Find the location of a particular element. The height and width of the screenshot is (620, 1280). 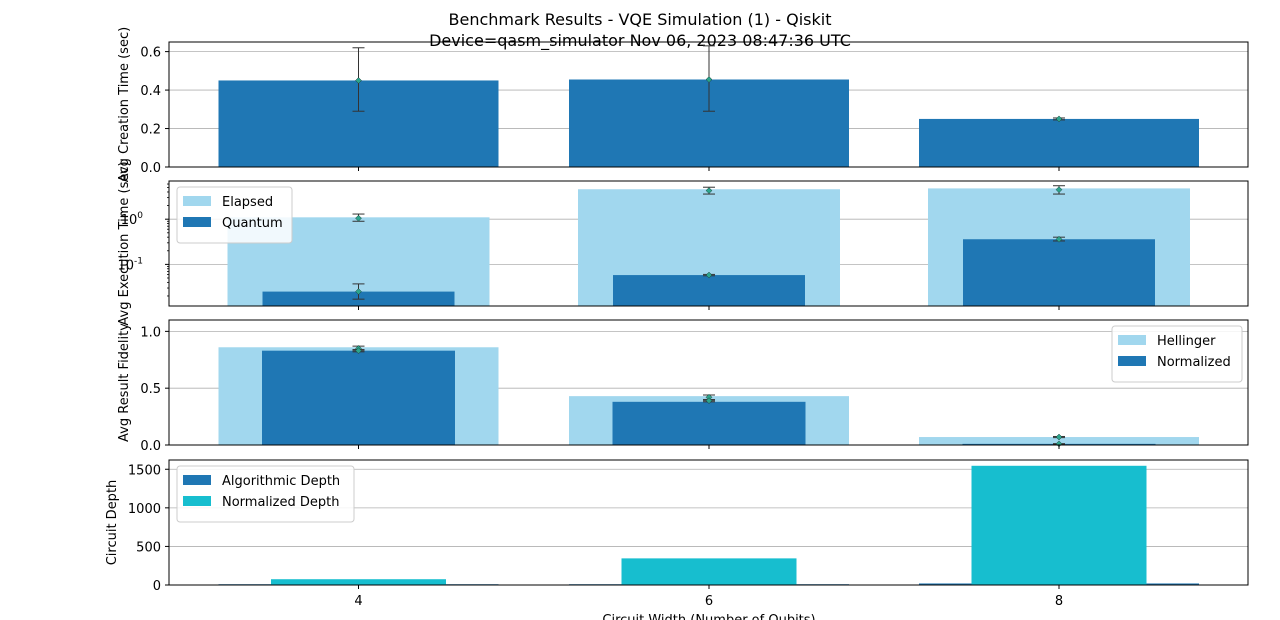

legend: Algorithmic Depth Normalized Depth is located at coordinates (265, 494).